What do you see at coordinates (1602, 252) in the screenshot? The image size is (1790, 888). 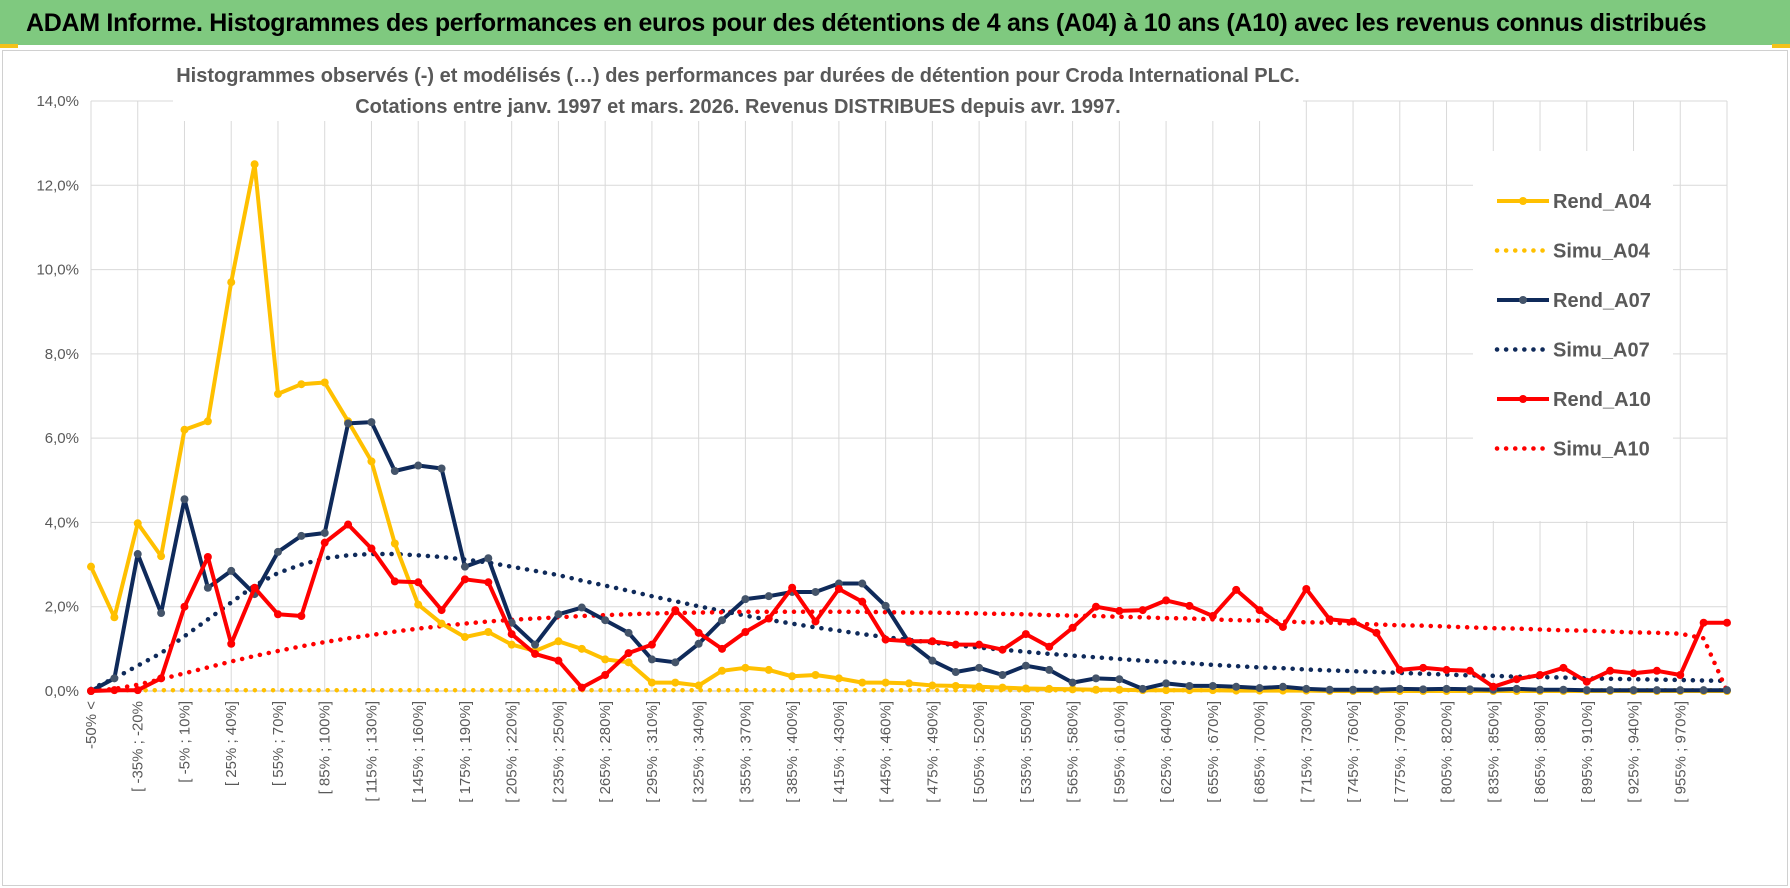 I see `legend-label: Simu_A04` at bounding box center [1602, 252].